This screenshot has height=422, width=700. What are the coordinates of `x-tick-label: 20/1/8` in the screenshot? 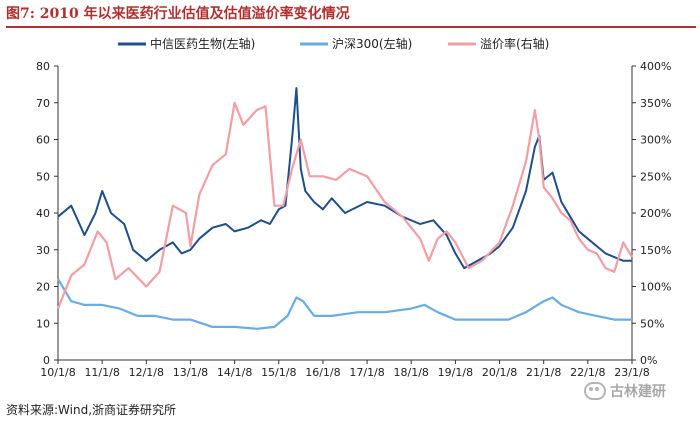 It's located at (499, 372).